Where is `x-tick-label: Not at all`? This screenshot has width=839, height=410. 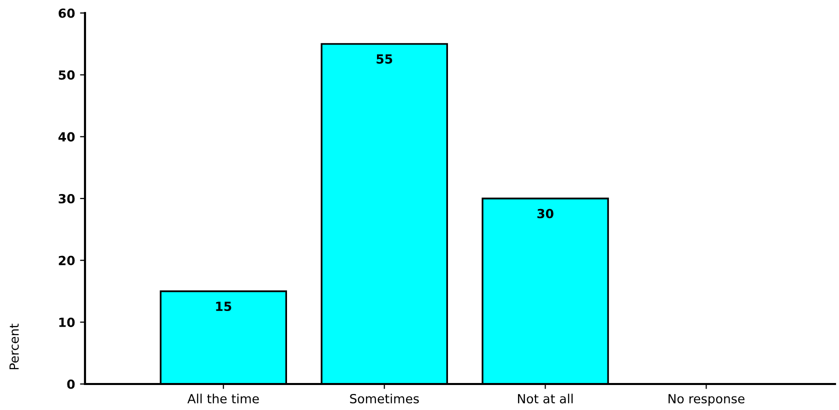
x-tick-label: Not at all is located at coordinates (545, 399).